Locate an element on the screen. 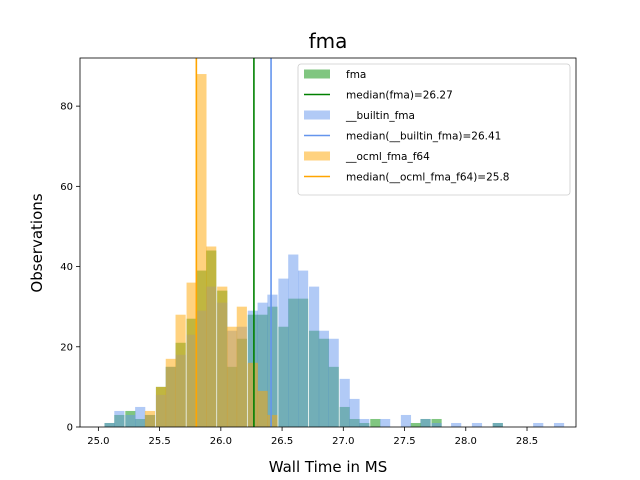 The image size is (640, 480). x-axis: 25.0 25.5 26.0 26.5 27.0 27.5 28.0 28.5 is located at coordinates (312, 437).